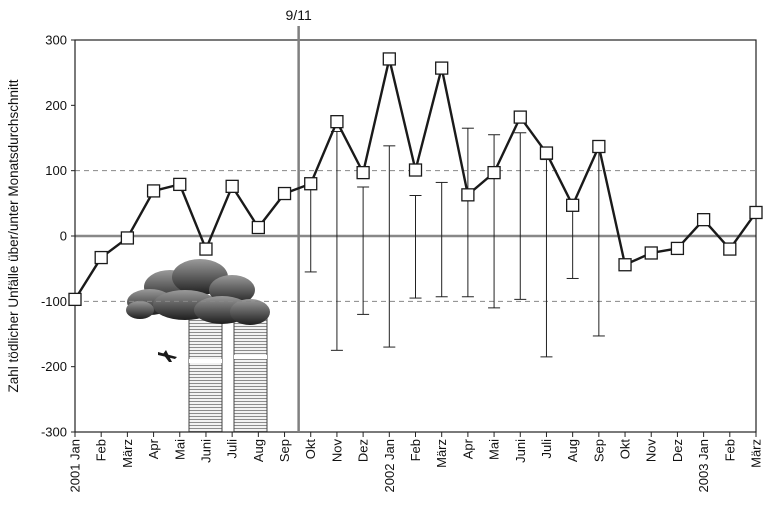  Describe the element at coordinates (54, 301) in the screenshot. I see `y-tick-label: -100` at that location.